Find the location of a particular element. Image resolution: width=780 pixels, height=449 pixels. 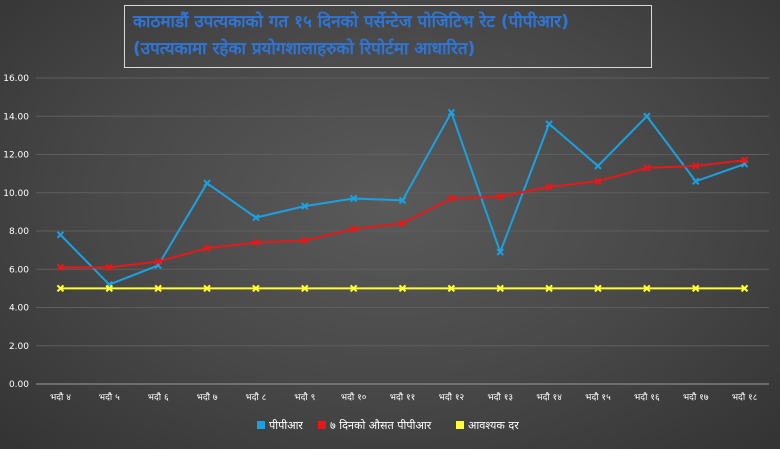

x-tick-label: भदौ १५ is located at coordinates (598, 397).